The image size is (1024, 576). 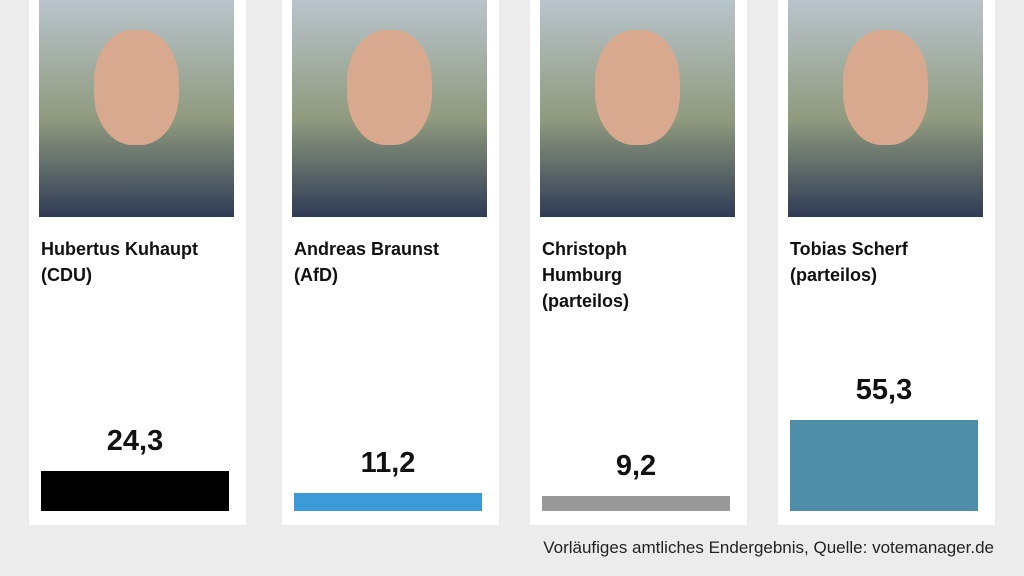 What do you see at coordinates (872, 262) in the screenshot?
I see `candidate-name: Tobias Scherf (parteilos)` at bounding box center [872, 262].